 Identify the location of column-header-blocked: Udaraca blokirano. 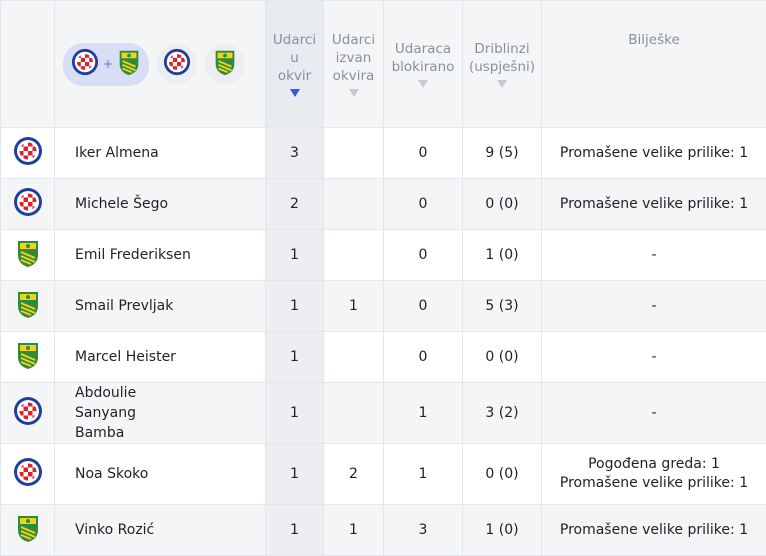
(423, 64).